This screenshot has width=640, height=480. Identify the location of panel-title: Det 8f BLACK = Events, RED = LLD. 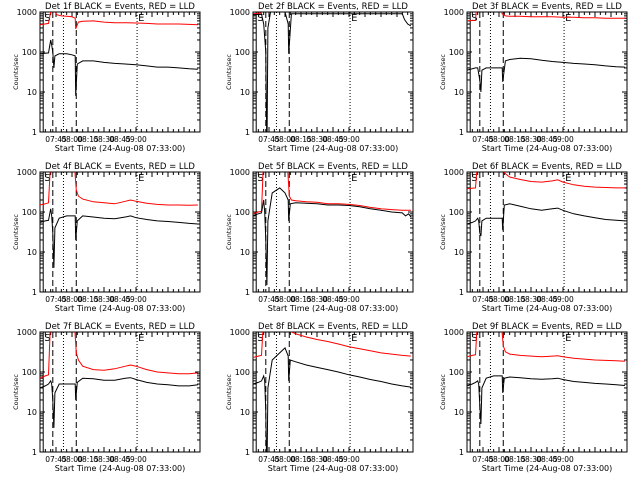
(333, 327).